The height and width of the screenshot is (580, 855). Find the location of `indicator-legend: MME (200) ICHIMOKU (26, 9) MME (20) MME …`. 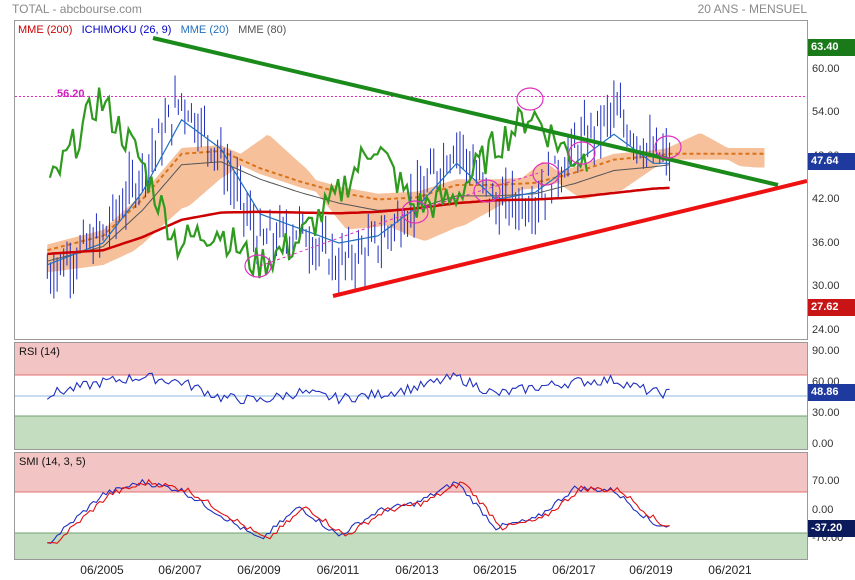

indicator-legend: MME (200) ICHIMOKU (26, 9) MME (20) MME … is located at coordinates (152, 30).